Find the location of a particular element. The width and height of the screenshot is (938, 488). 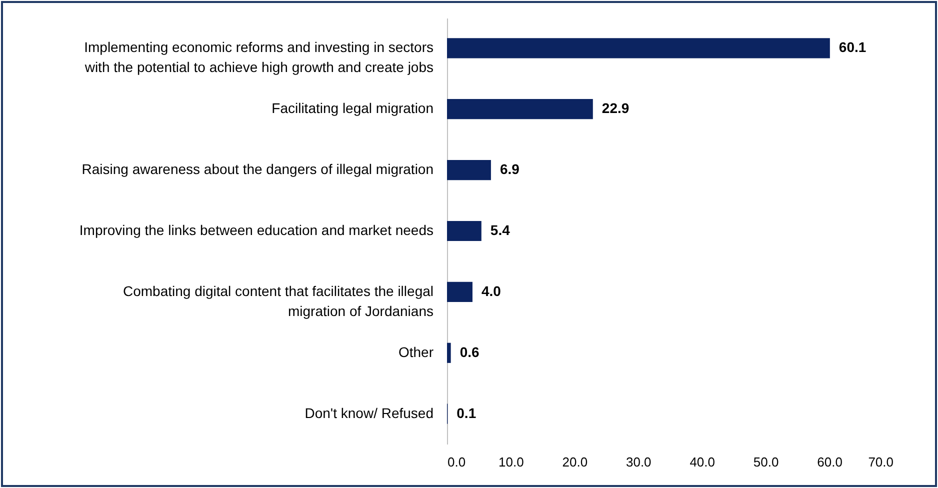

y-tick-label: Combating digital content that facilitates the illegal migration of Jordanians is located at coordinates (278, 300).